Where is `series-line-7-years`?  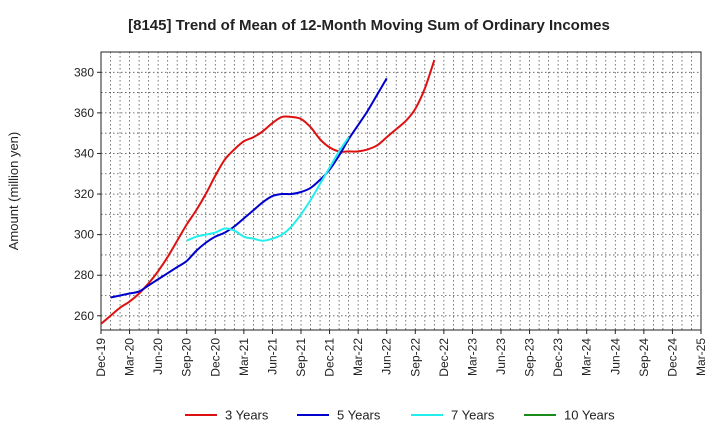 series-line-7-years is located at coordinates (268, 189).